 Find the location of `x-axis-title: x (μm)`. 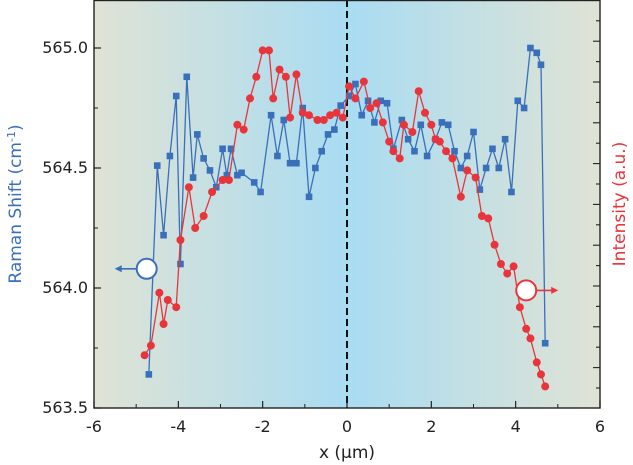

x-axis-title: x (μm) is located at coordinates (347, 453).